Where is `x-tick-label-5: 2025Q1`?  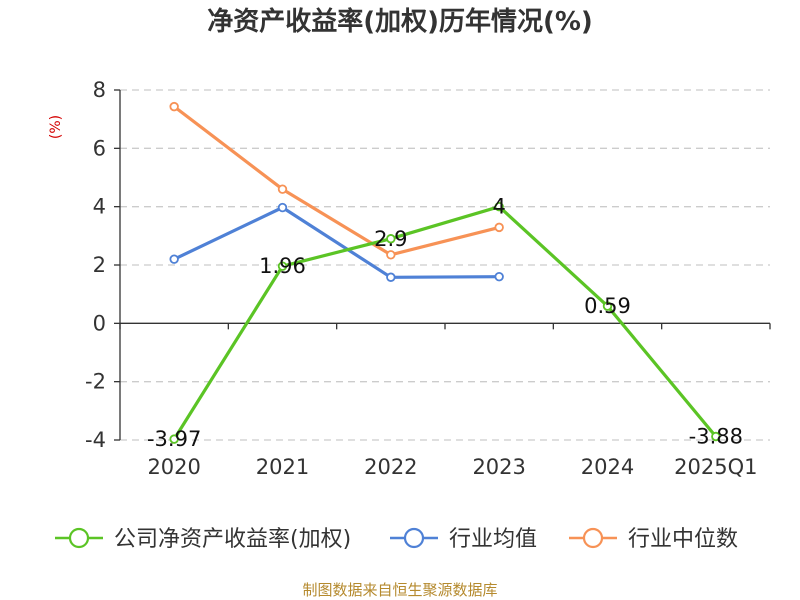
x-tick-label-5: 2025Q1 is located at coordinates (715, 467).